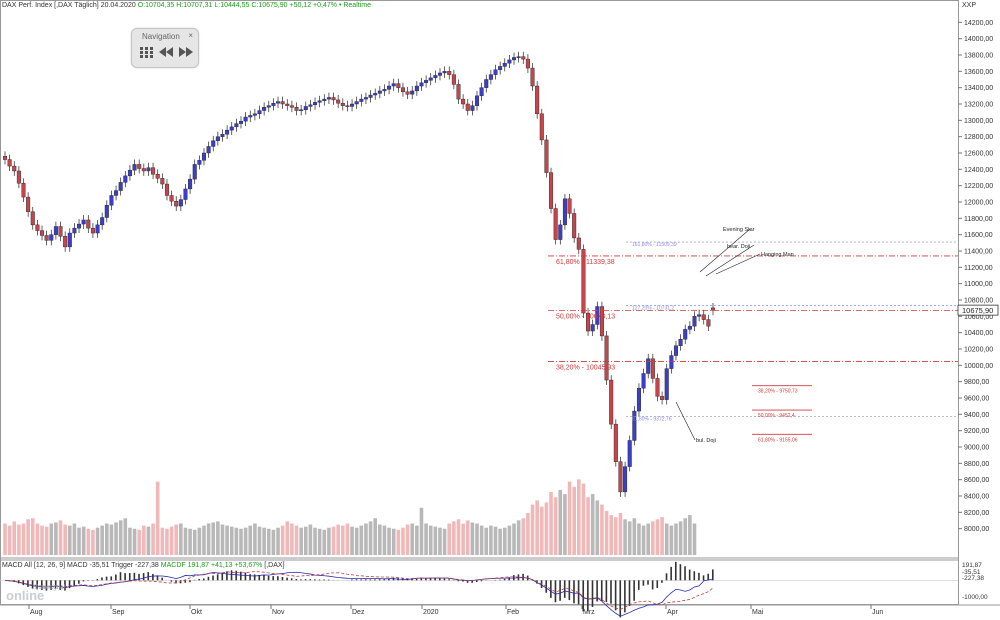 Image resolution: width=1000 pixels, height=620 pixels. Describe the element at coordinates (313, 5) in the screenshot. I see `price-change: +50,12 +0,47%` at that location.